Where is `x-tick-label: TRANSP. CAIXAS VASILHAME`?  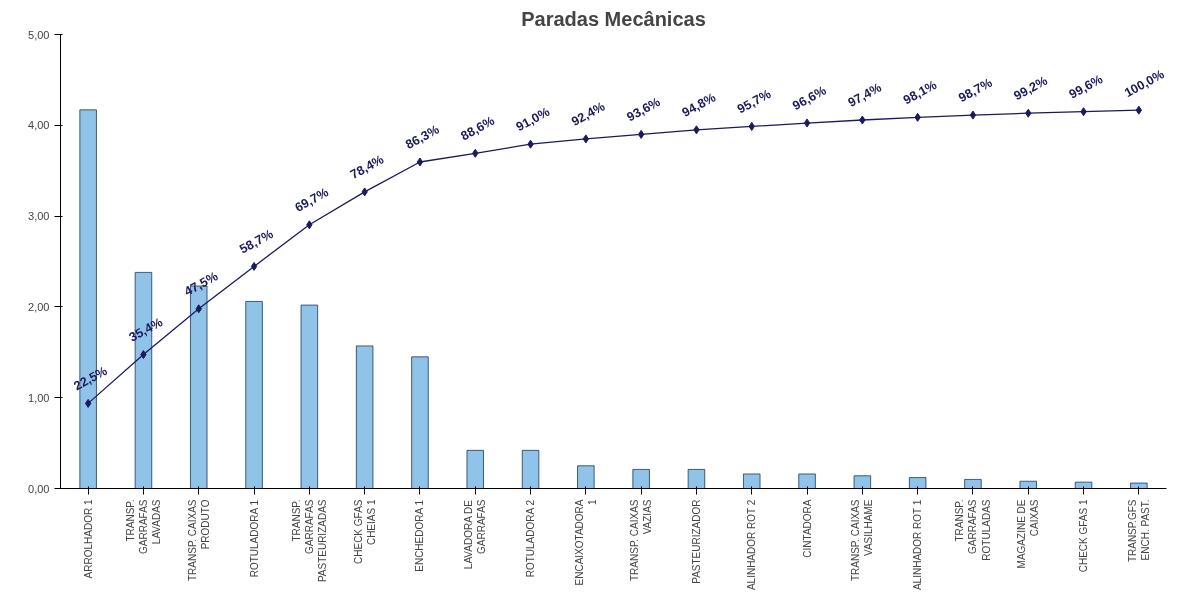
x-tick-label: TRANSP. CAIXAS VASILHAME is located at coordinates (862, 540).